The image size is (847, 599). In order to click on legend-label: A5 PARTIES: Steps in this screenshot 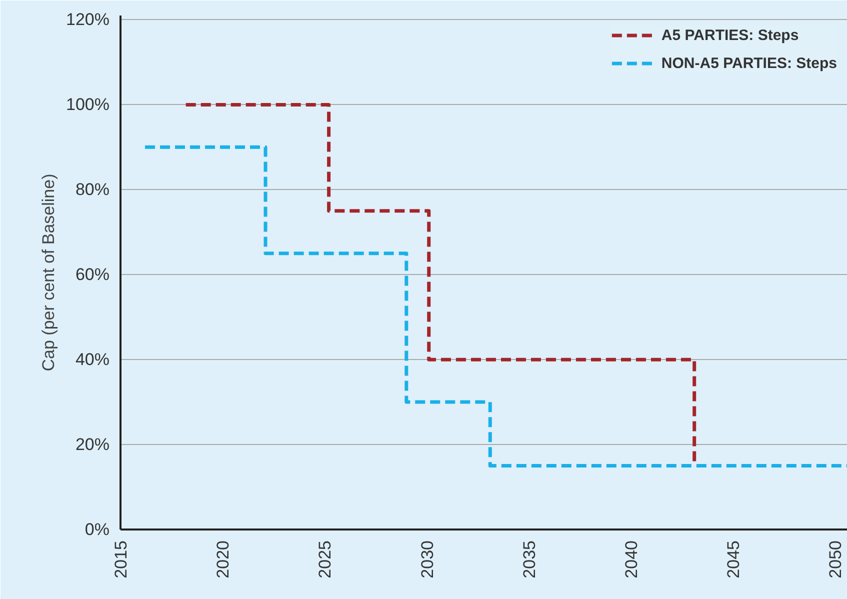, I will do `click(730, 35)`.